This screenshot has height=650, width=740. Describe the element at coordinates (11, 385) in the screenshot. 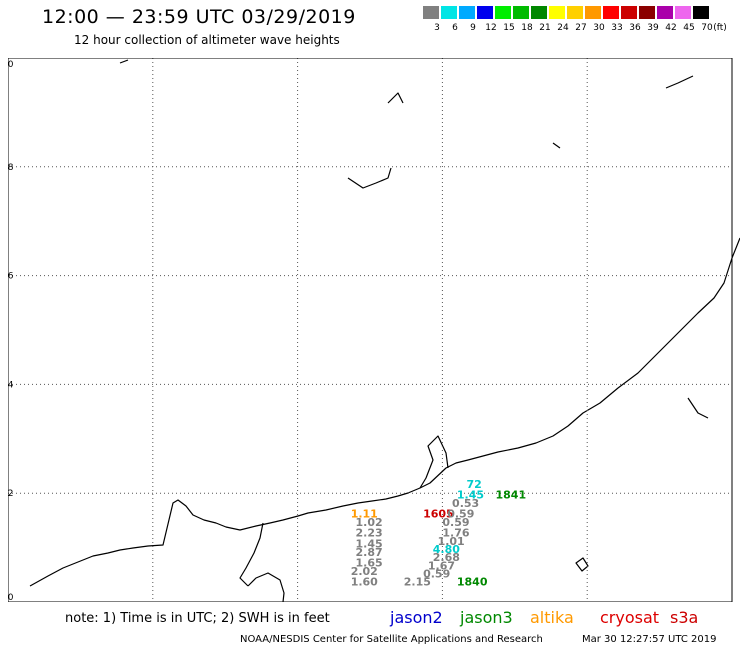

I see `lat-tick-label: 24` at that location.